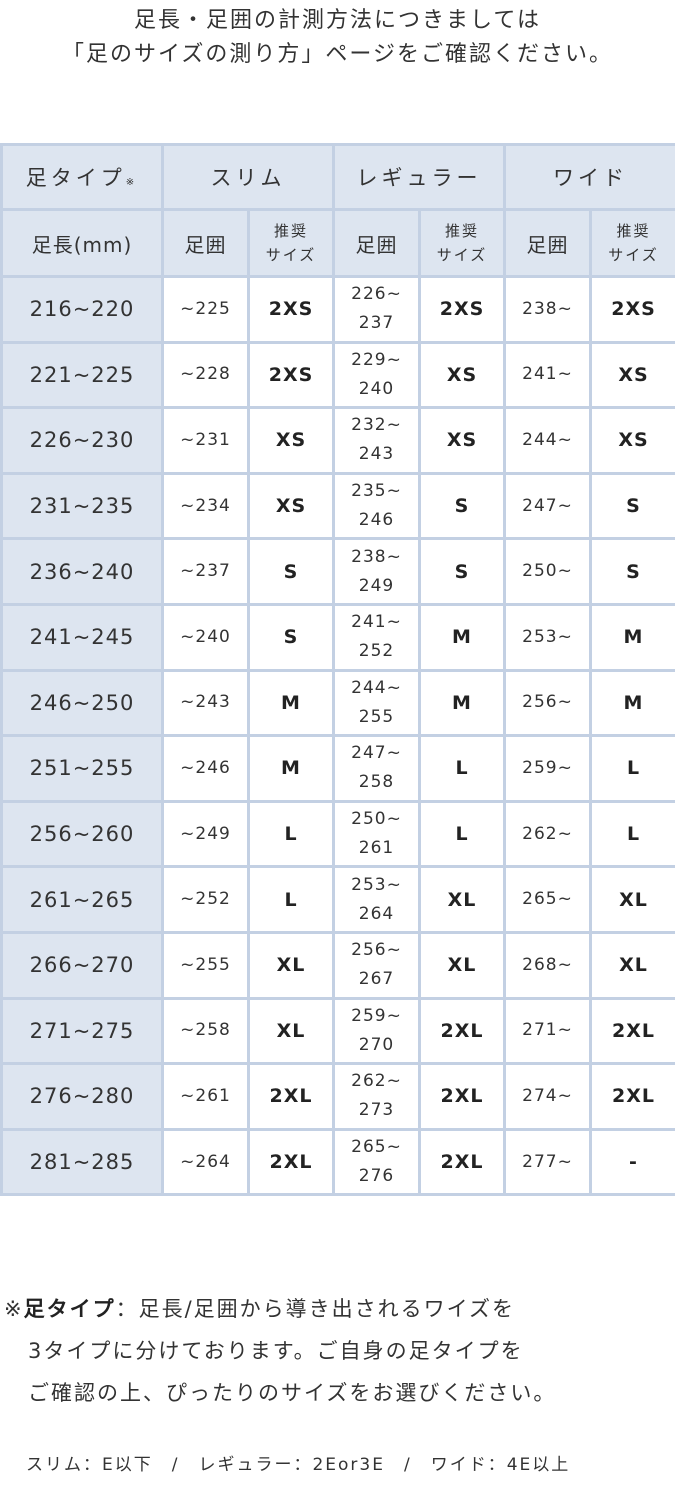 Image resolution: width=675 pixels, height=1499 pixels. I want to click on wide-girth: 262~, so click(547, 834).